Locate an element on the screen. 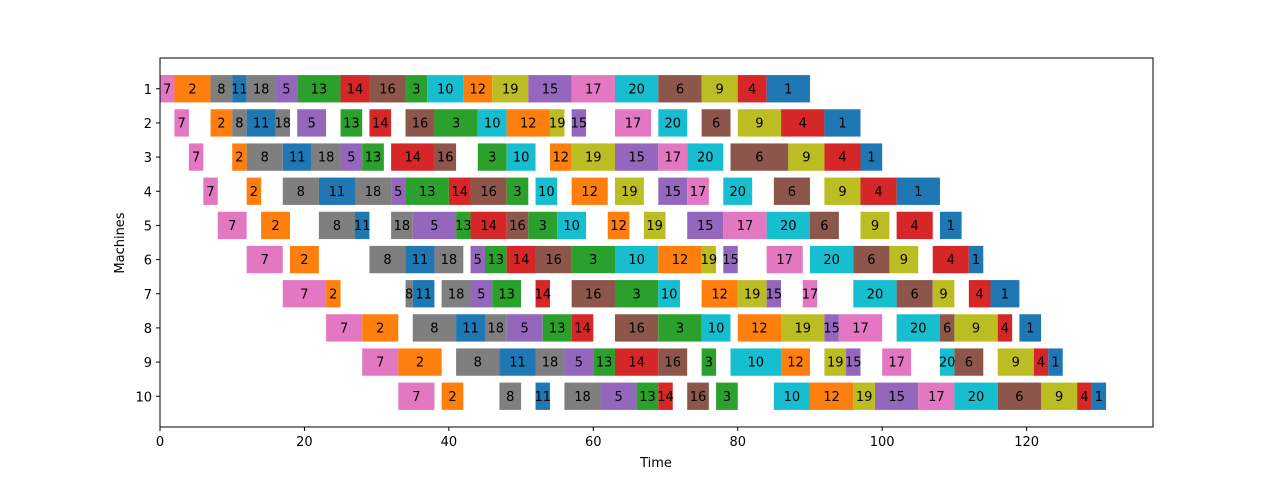 This screenshot has height=480, width=1280. task-label-m3-job8: 8 is located at coordinates (265, 158).